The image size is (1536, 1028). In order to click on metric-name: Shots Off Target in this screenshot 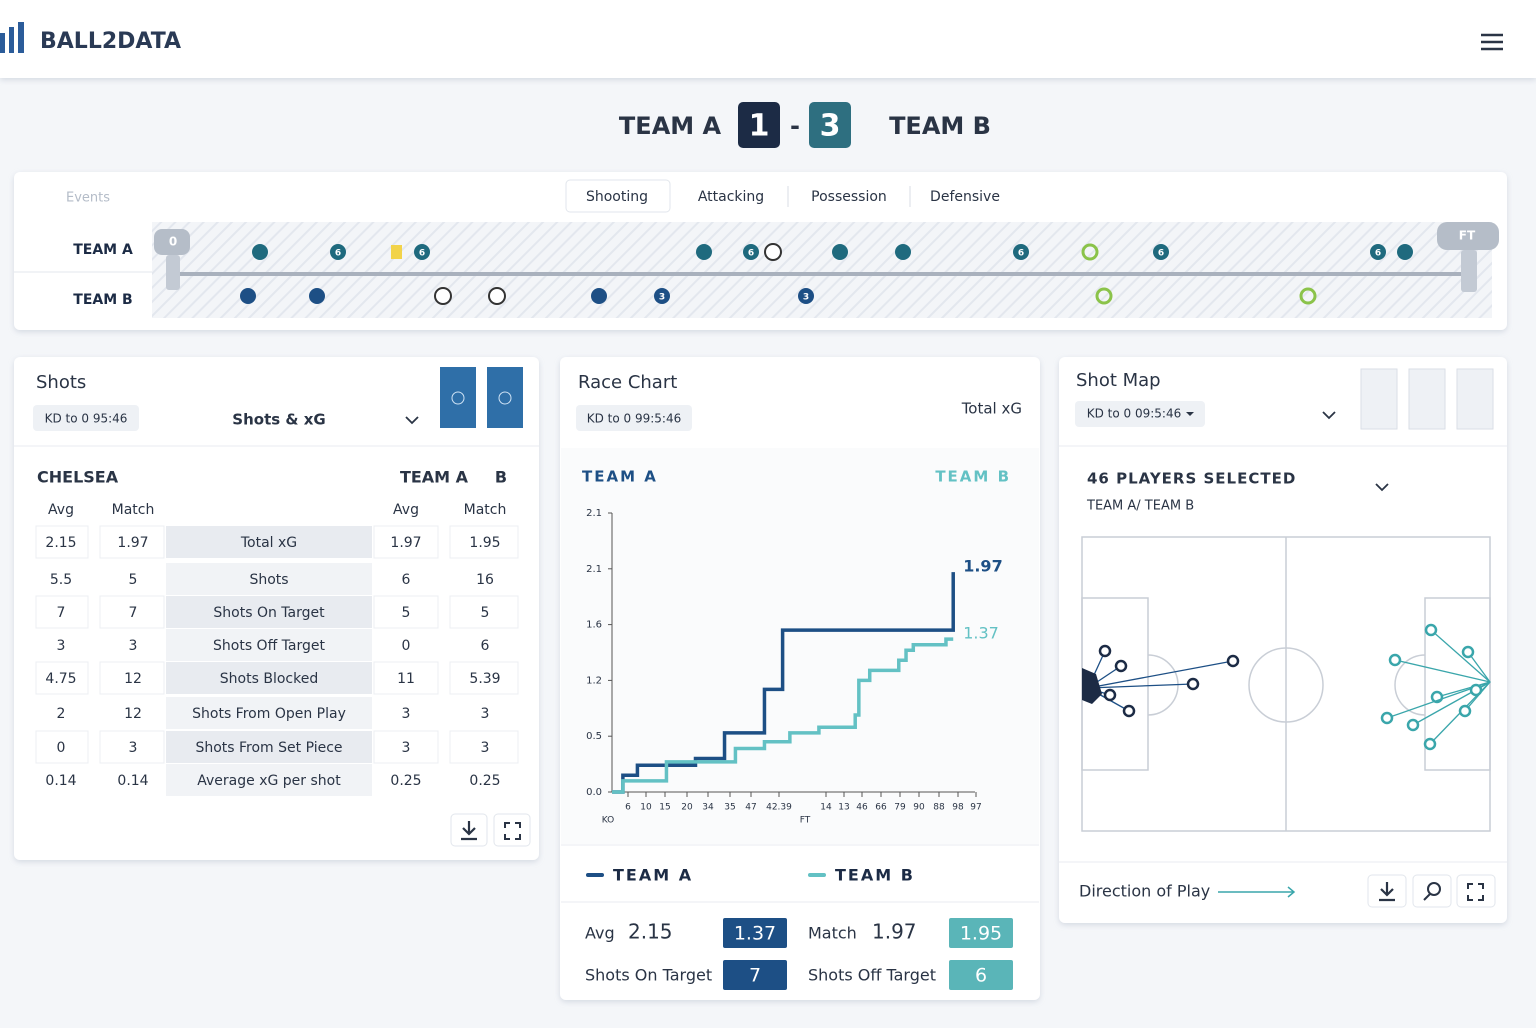, I will do `click(269, 646)`.